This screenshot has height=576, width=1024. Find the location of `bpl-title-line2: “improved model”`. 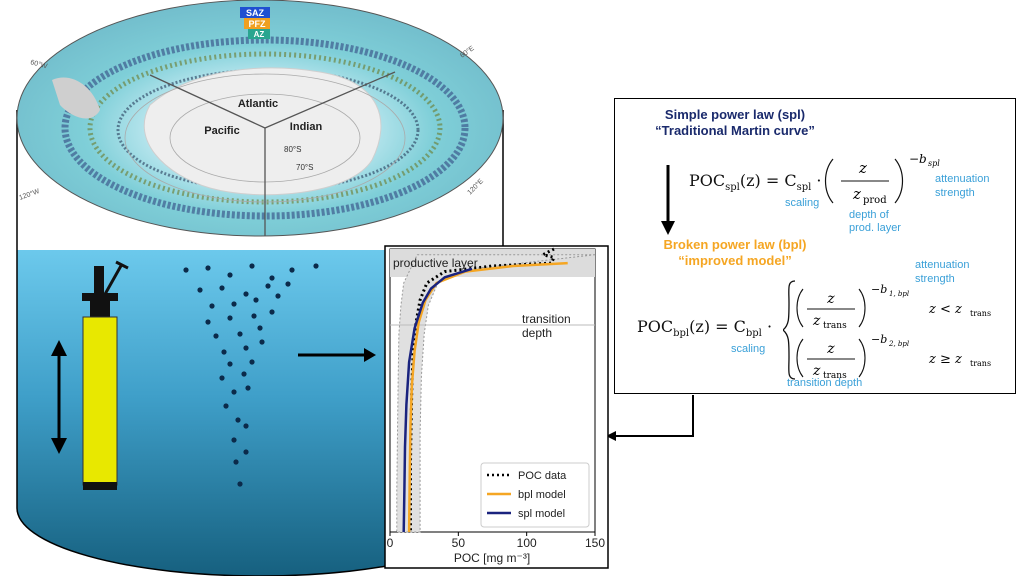

bpl-title-line2: “improved model” is located at coordinates (735, 260).